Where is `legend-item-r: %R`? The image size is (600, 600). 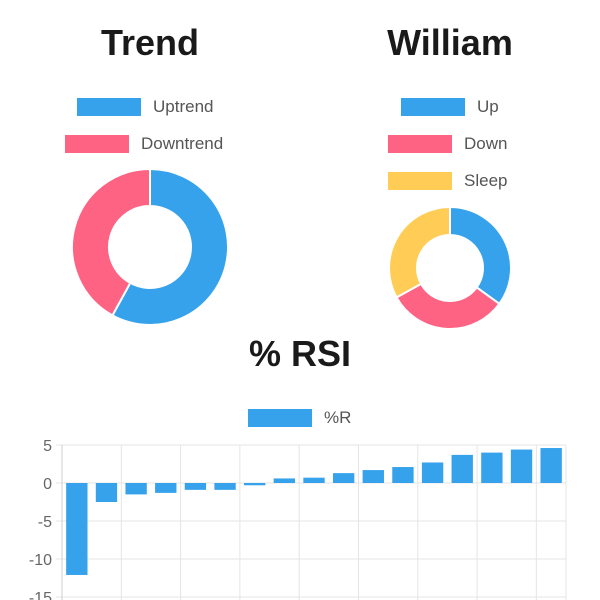
legend-item-r: %R is located at coordinates (299, 418).